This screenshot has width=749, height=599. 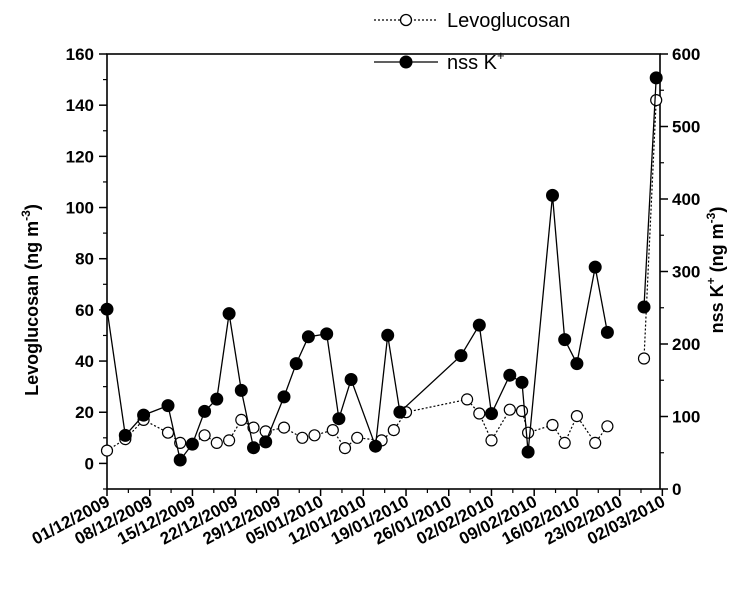 I want to click on right-axis: 0 100 200 300 400 500 600, so click(x=680, y=272).